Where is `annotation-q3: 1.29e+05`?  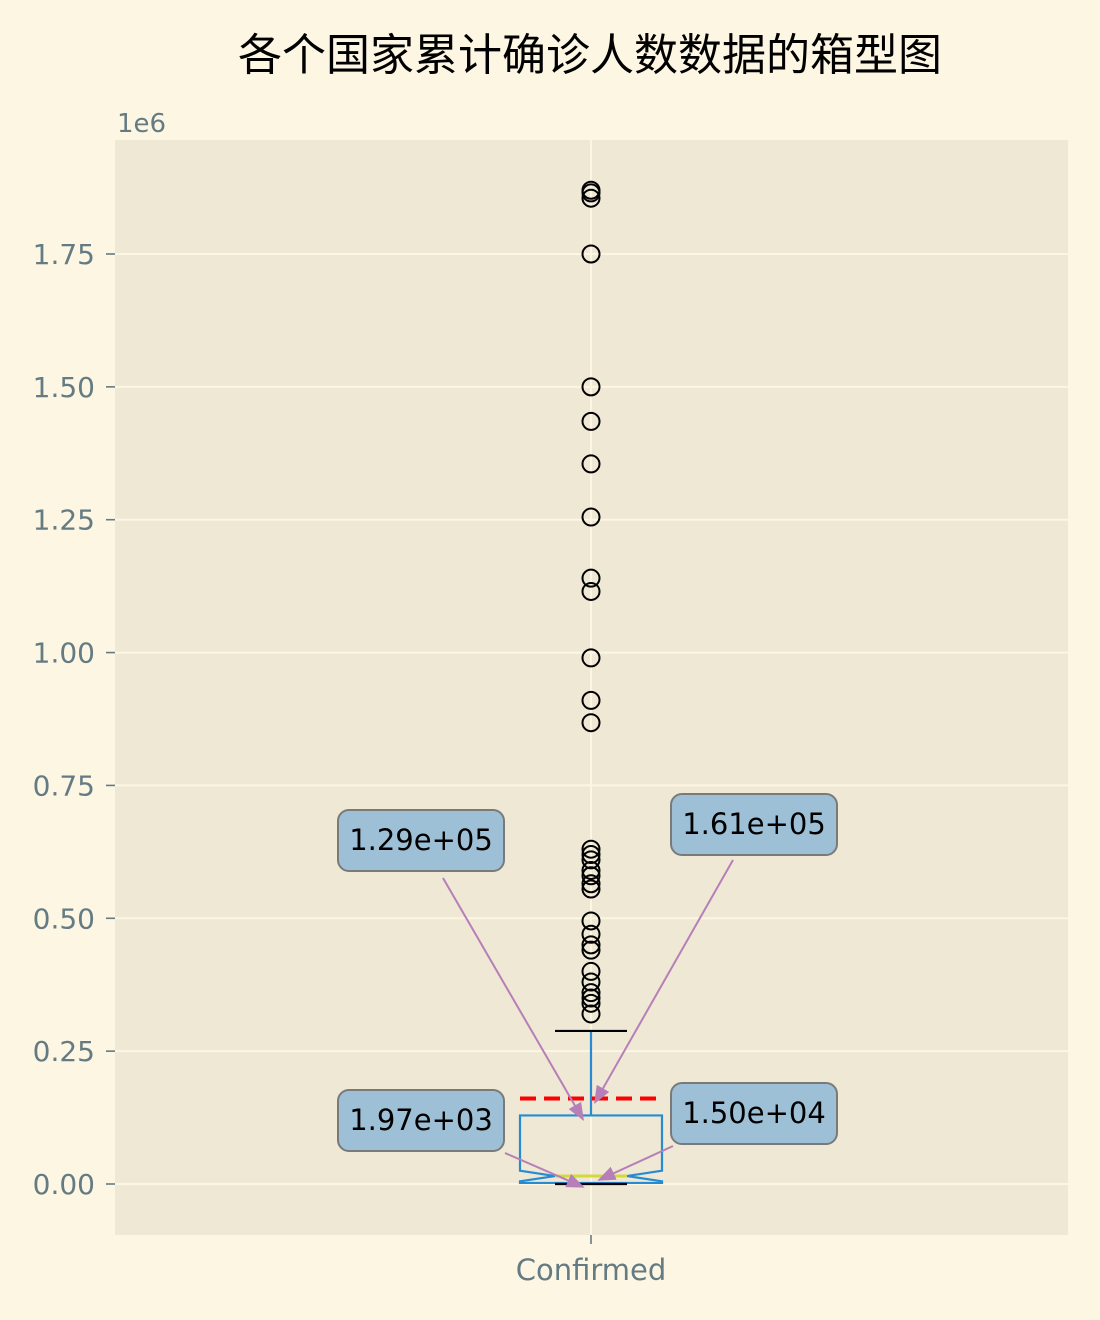 annotation-q3: 1.29e+05 is located at coordinates (460, 965).